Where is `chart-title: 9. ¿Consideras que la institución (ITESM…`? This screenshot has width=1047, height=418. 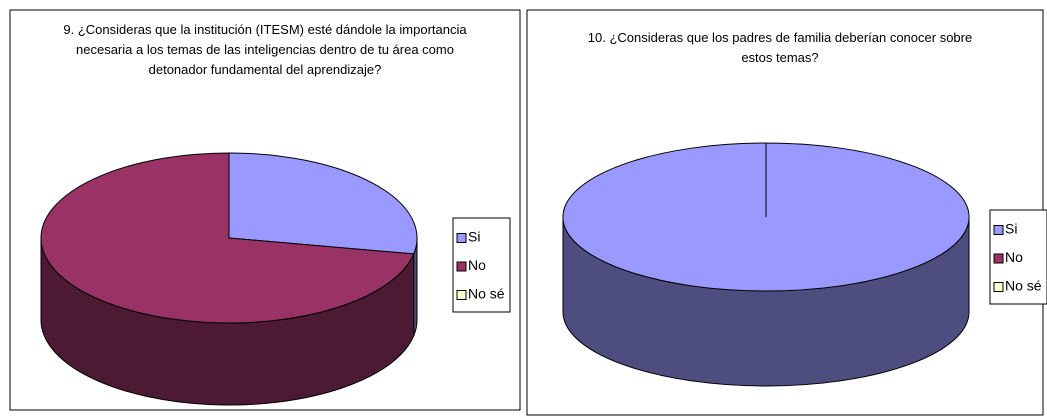
chart-title: 9. ¿Consideras que la institución (ITESM… is located at coordinates (265, 49).